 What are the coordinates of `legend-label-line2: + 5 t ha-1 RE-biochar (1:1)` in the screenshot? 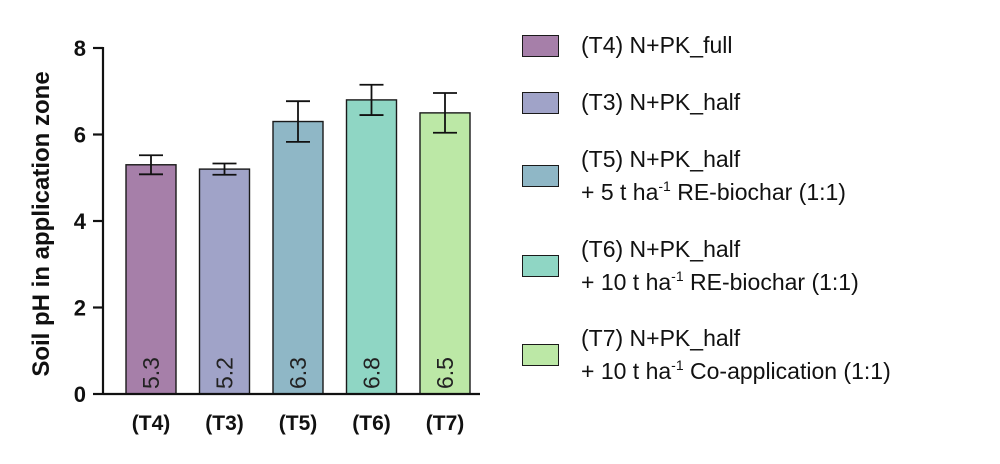 It's located at (713, 192).